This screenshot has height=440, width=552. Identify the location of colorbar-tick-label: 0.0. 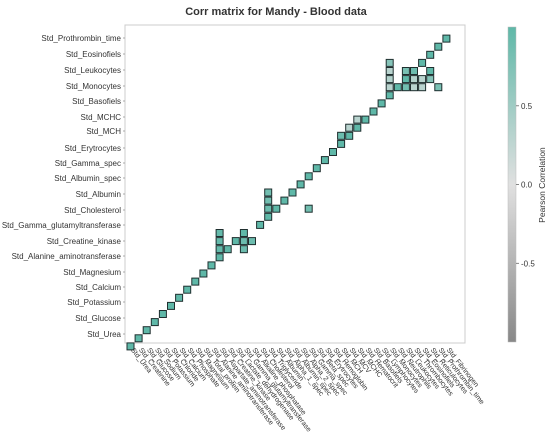
(527, 185).